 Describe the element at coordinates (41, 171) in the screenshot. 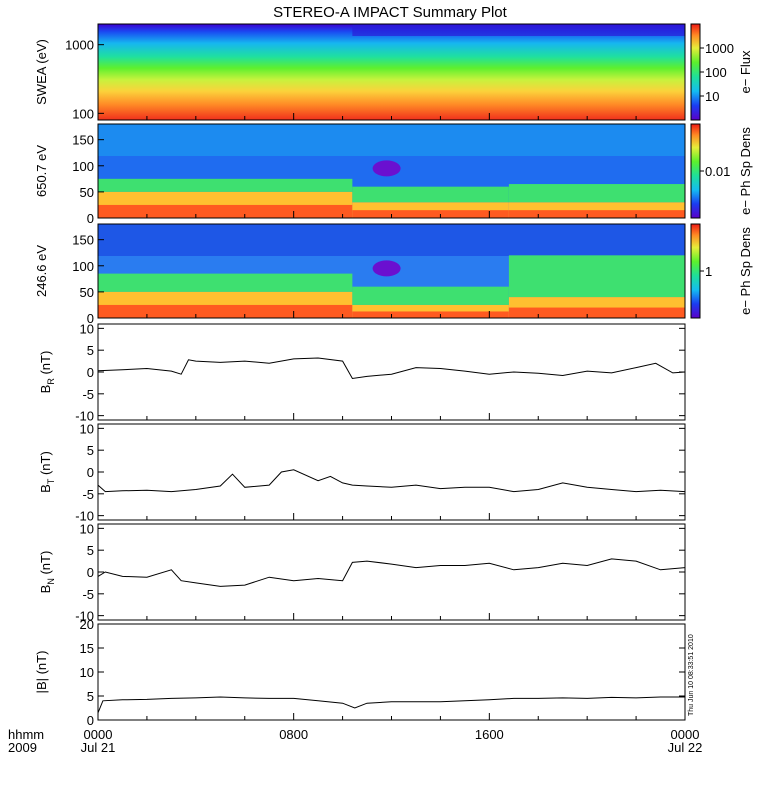

I see `ylabel-pad650: 650.7 eV` at that location.